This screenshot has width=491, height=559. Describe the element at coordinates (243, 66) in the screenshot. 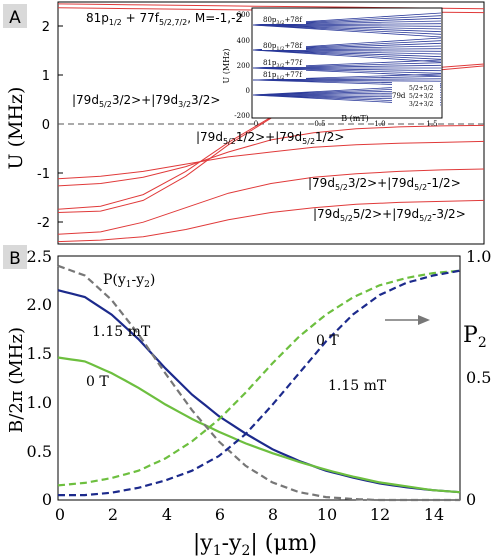

I see `inset-ytick: 200` at that location.